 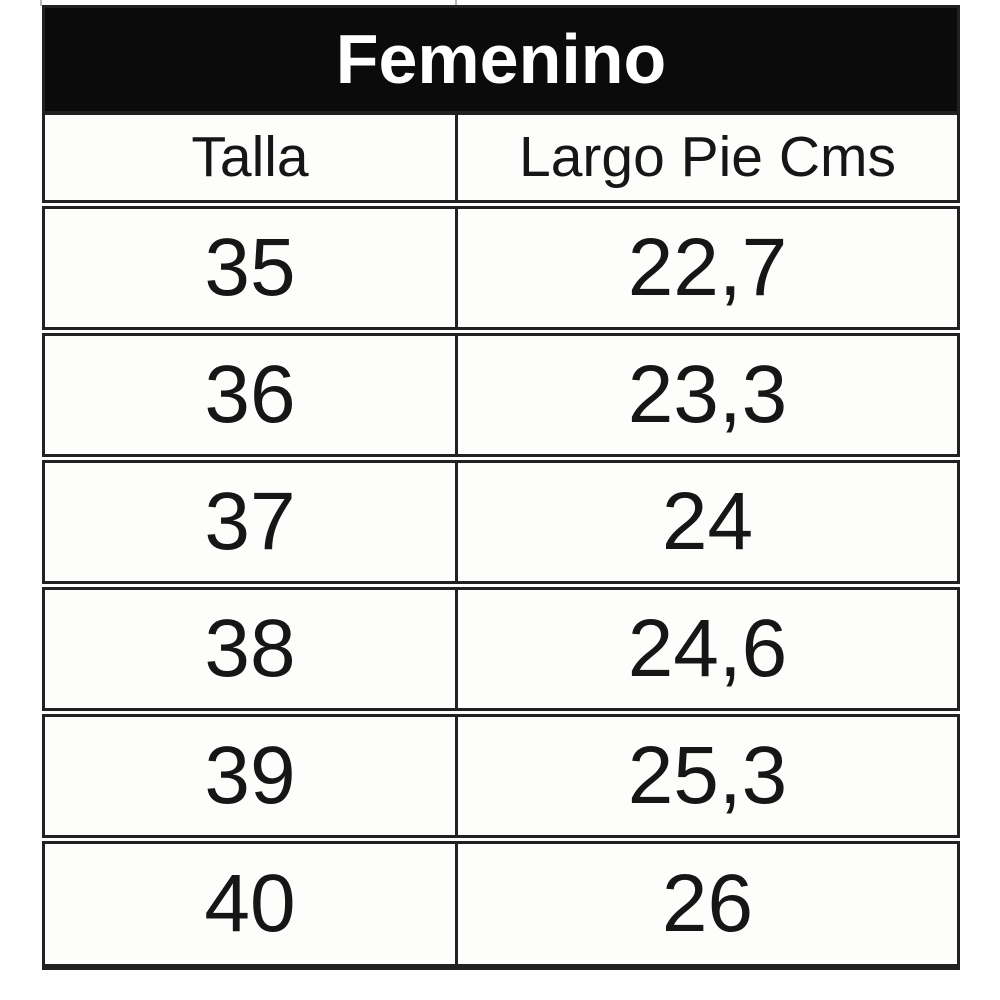 I want to click on talla-cell: 38, so click(x=250, y=647).